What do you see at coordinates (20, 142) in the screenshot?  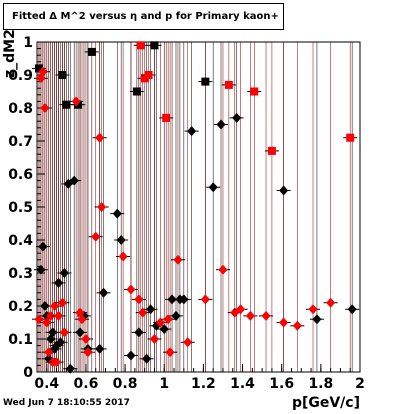 I see `y-tick-label: 0.7` at bounding box center [20, 142].